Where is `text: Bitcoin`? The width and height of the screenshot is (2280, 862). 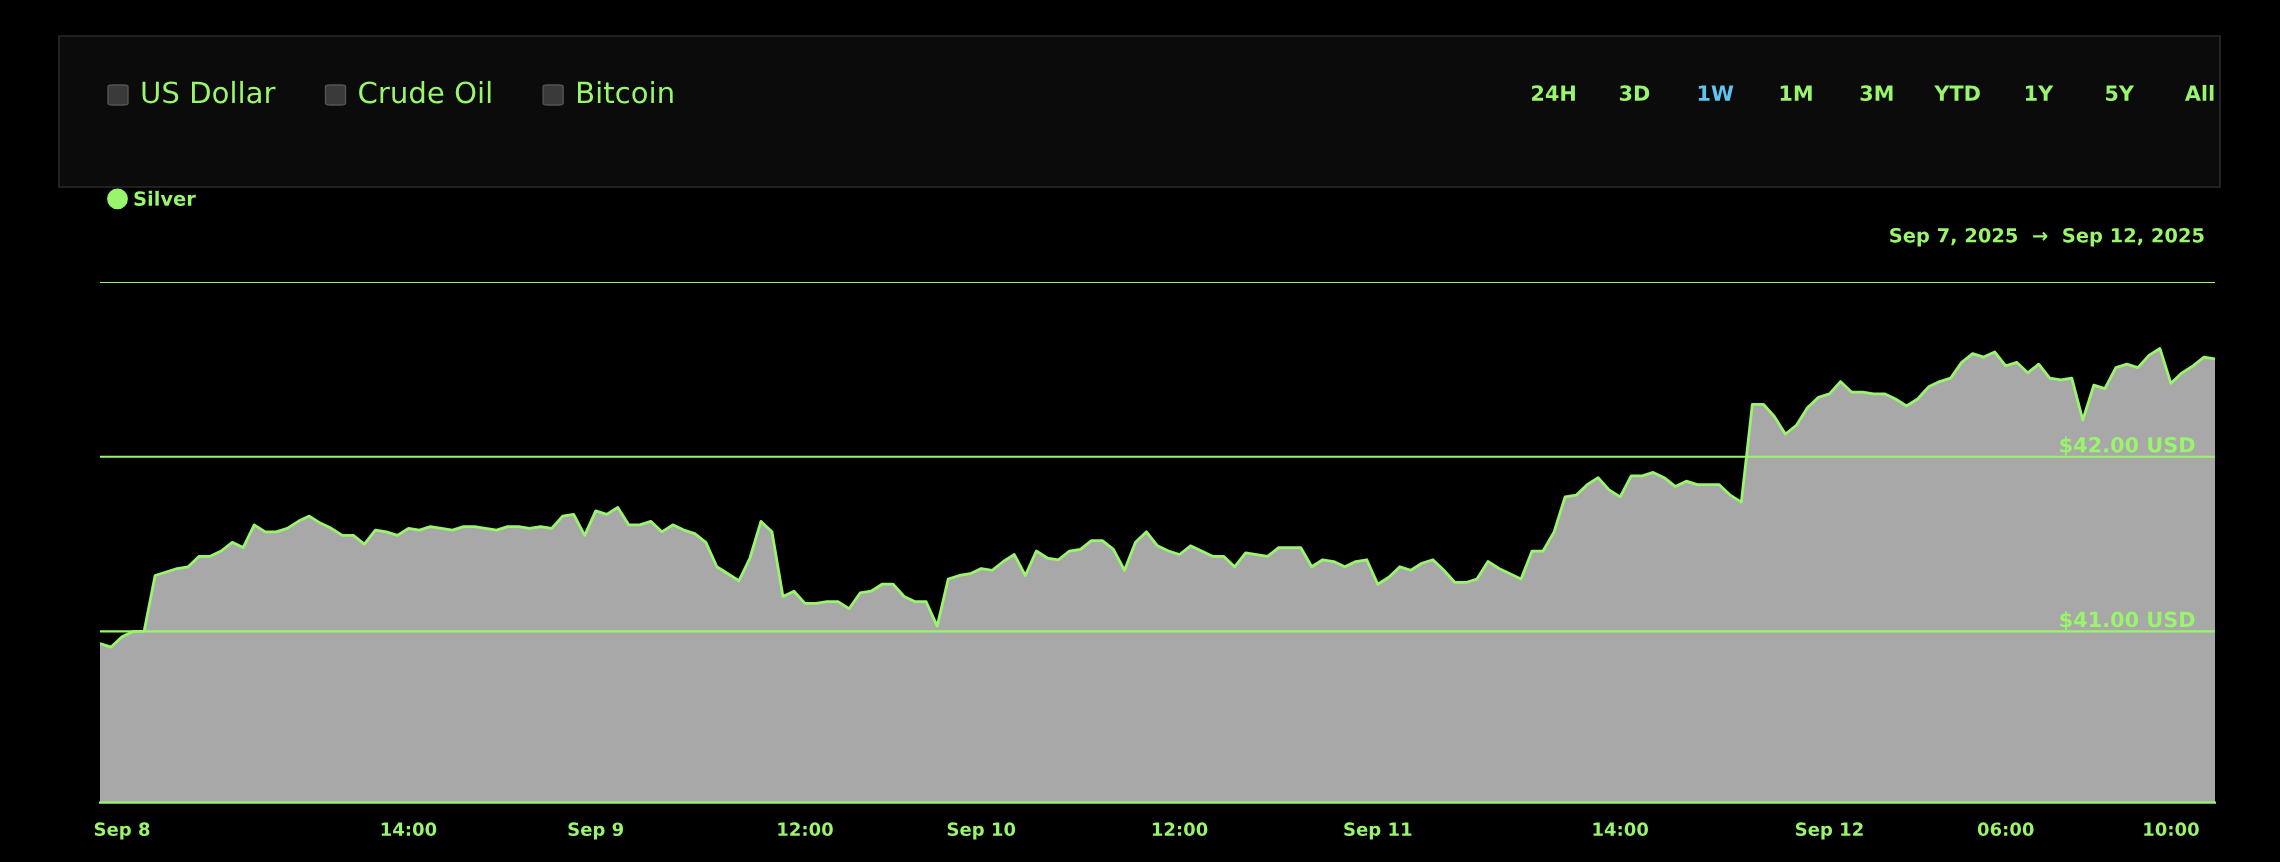 text: Bitcoin is located at coordinates (625, 92).